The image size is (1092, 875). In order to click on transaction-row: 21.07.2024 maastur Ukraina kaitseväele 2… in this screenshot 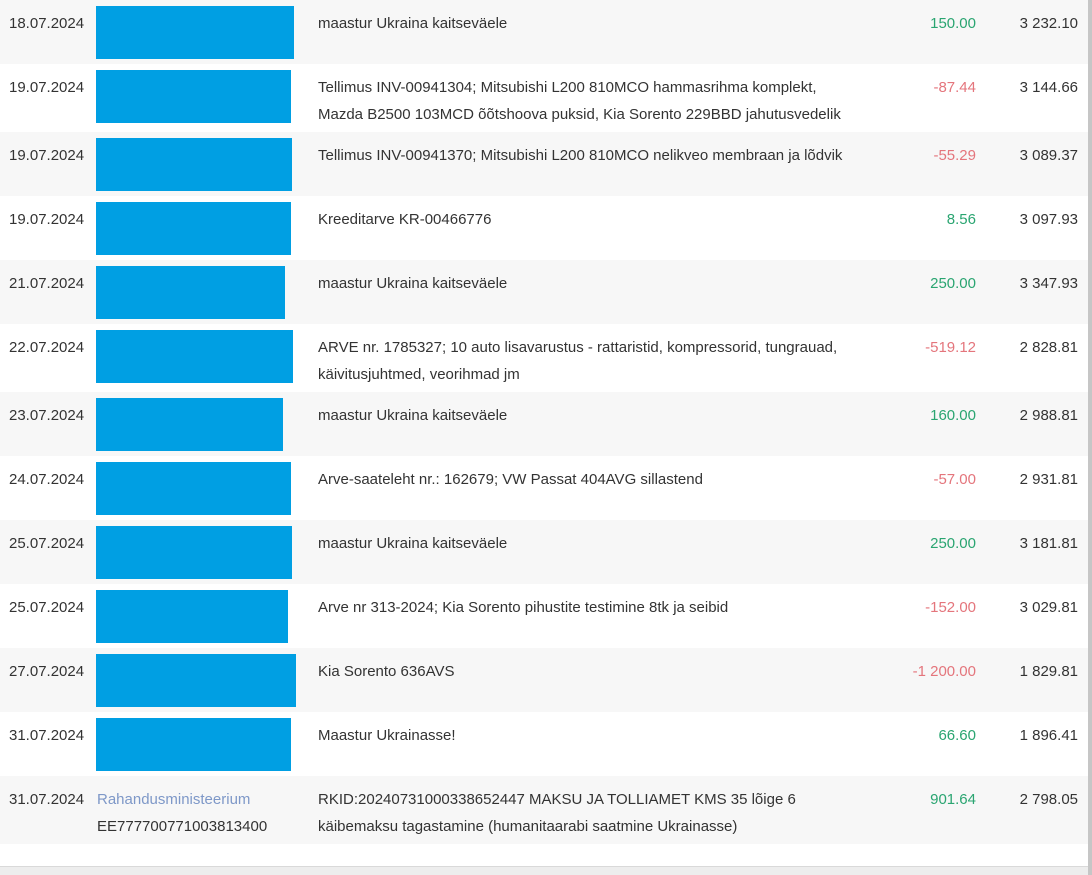, I will do `click(546, 292)`.